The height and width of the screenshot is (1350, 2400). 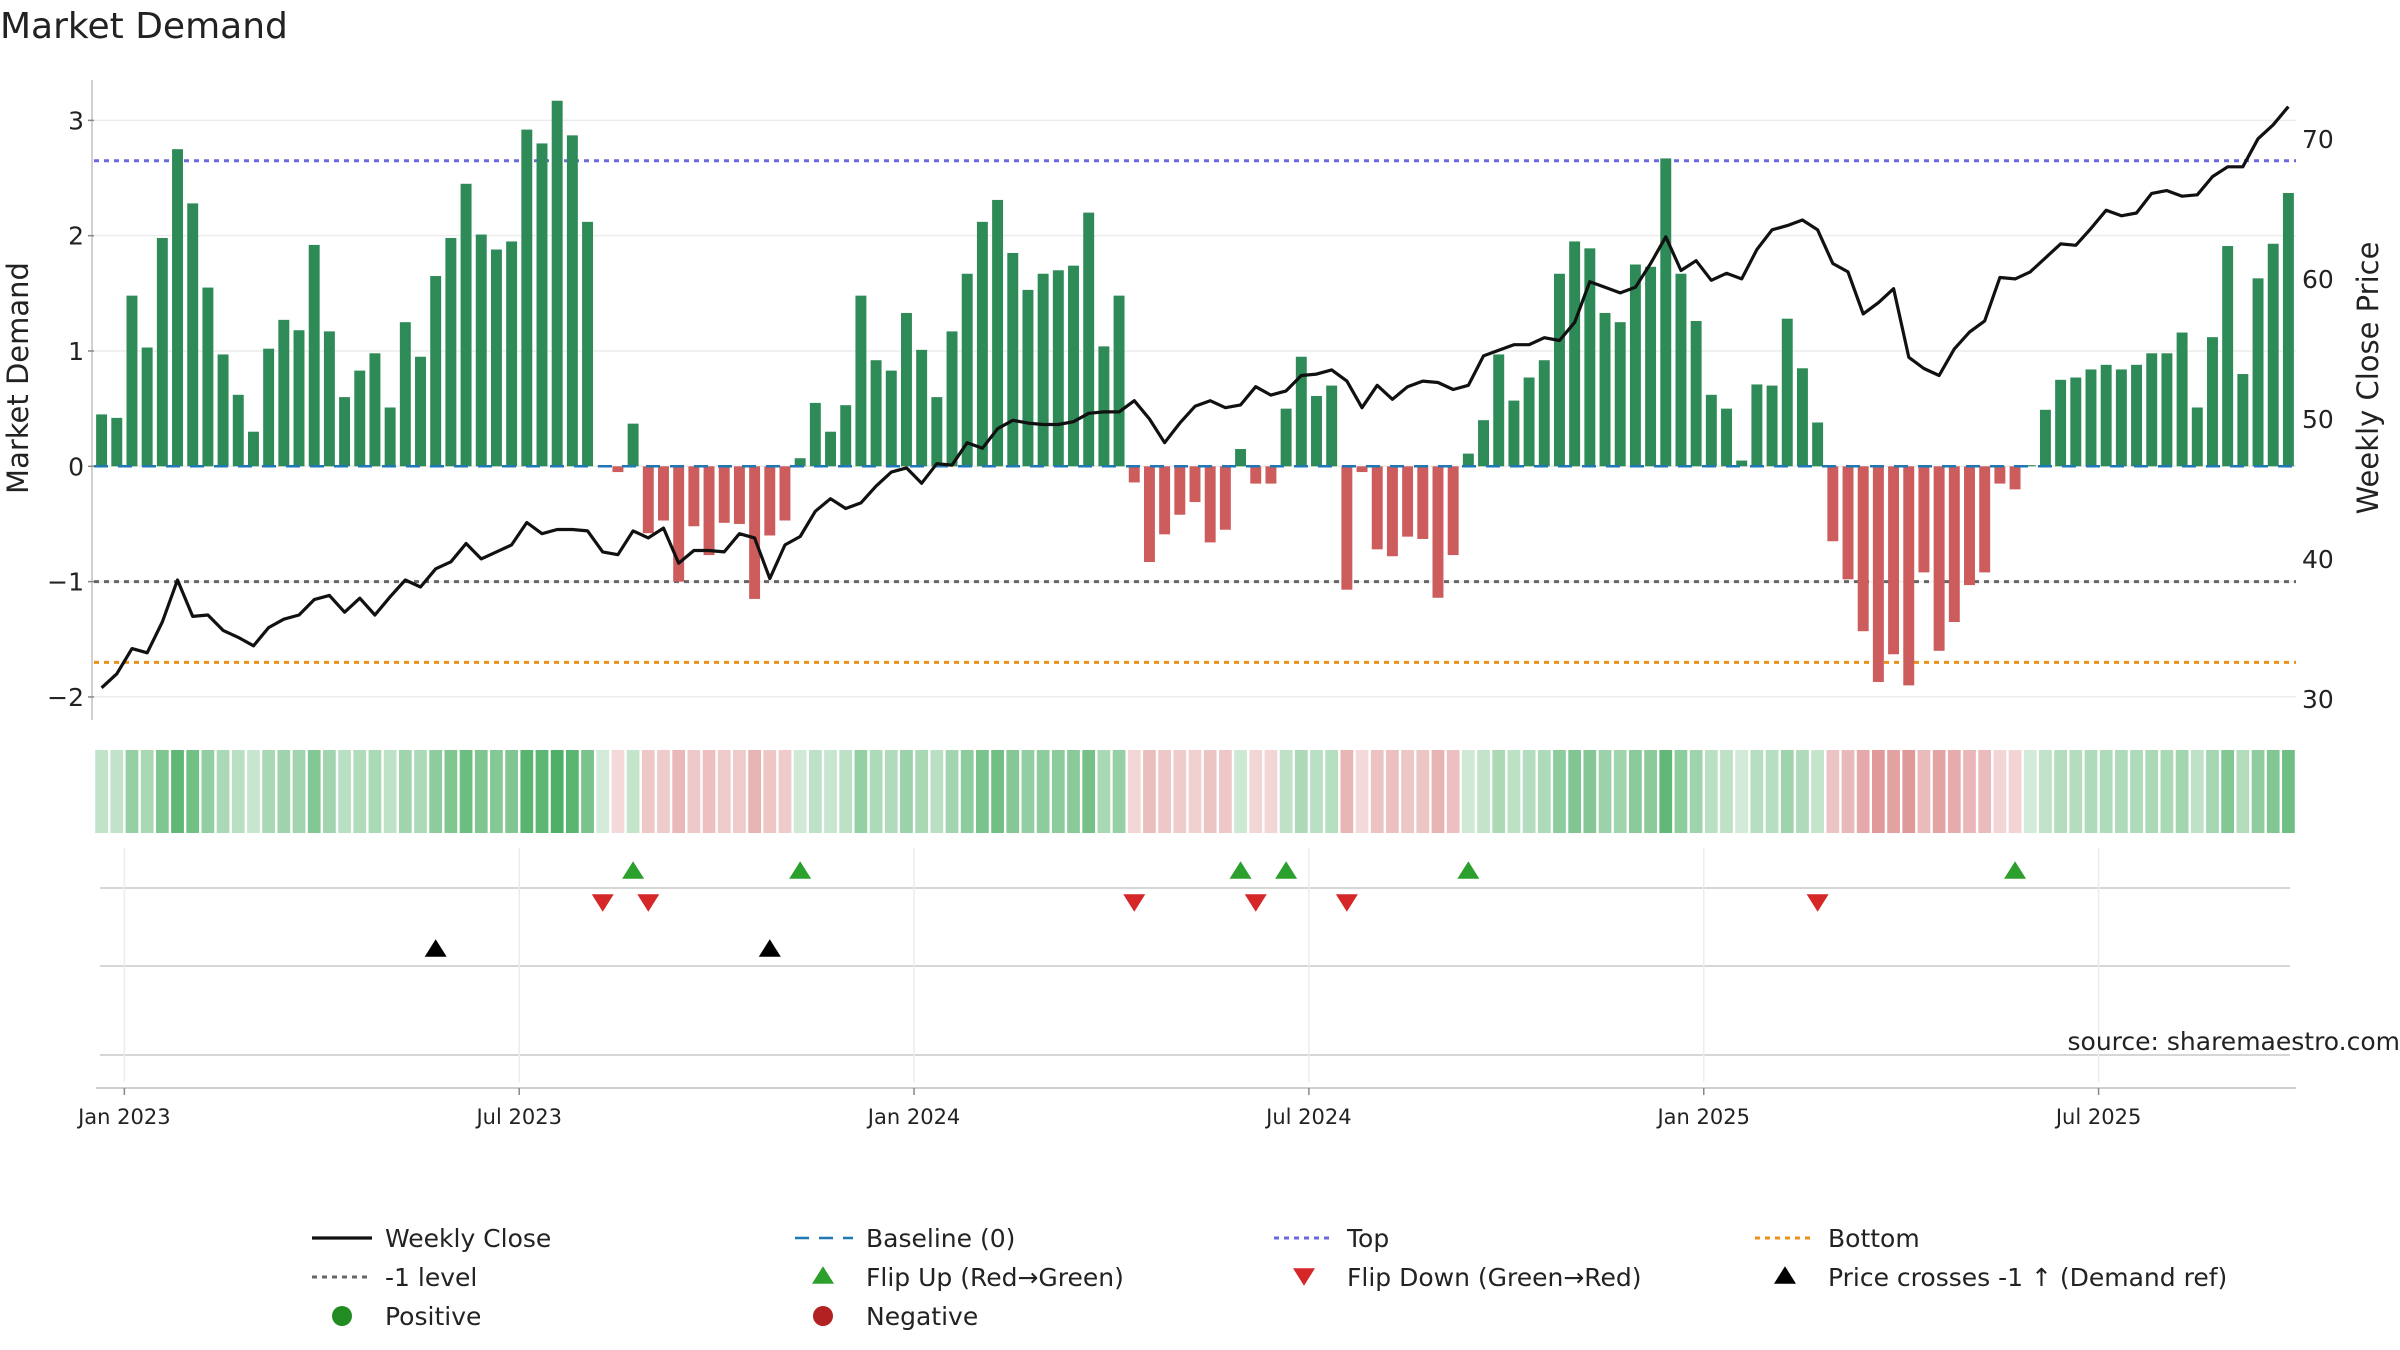 What do you see at coordinates (1331, 1238) in the screenshot?
I see `legend-item: Top` at bounding box center [1331, 1238].